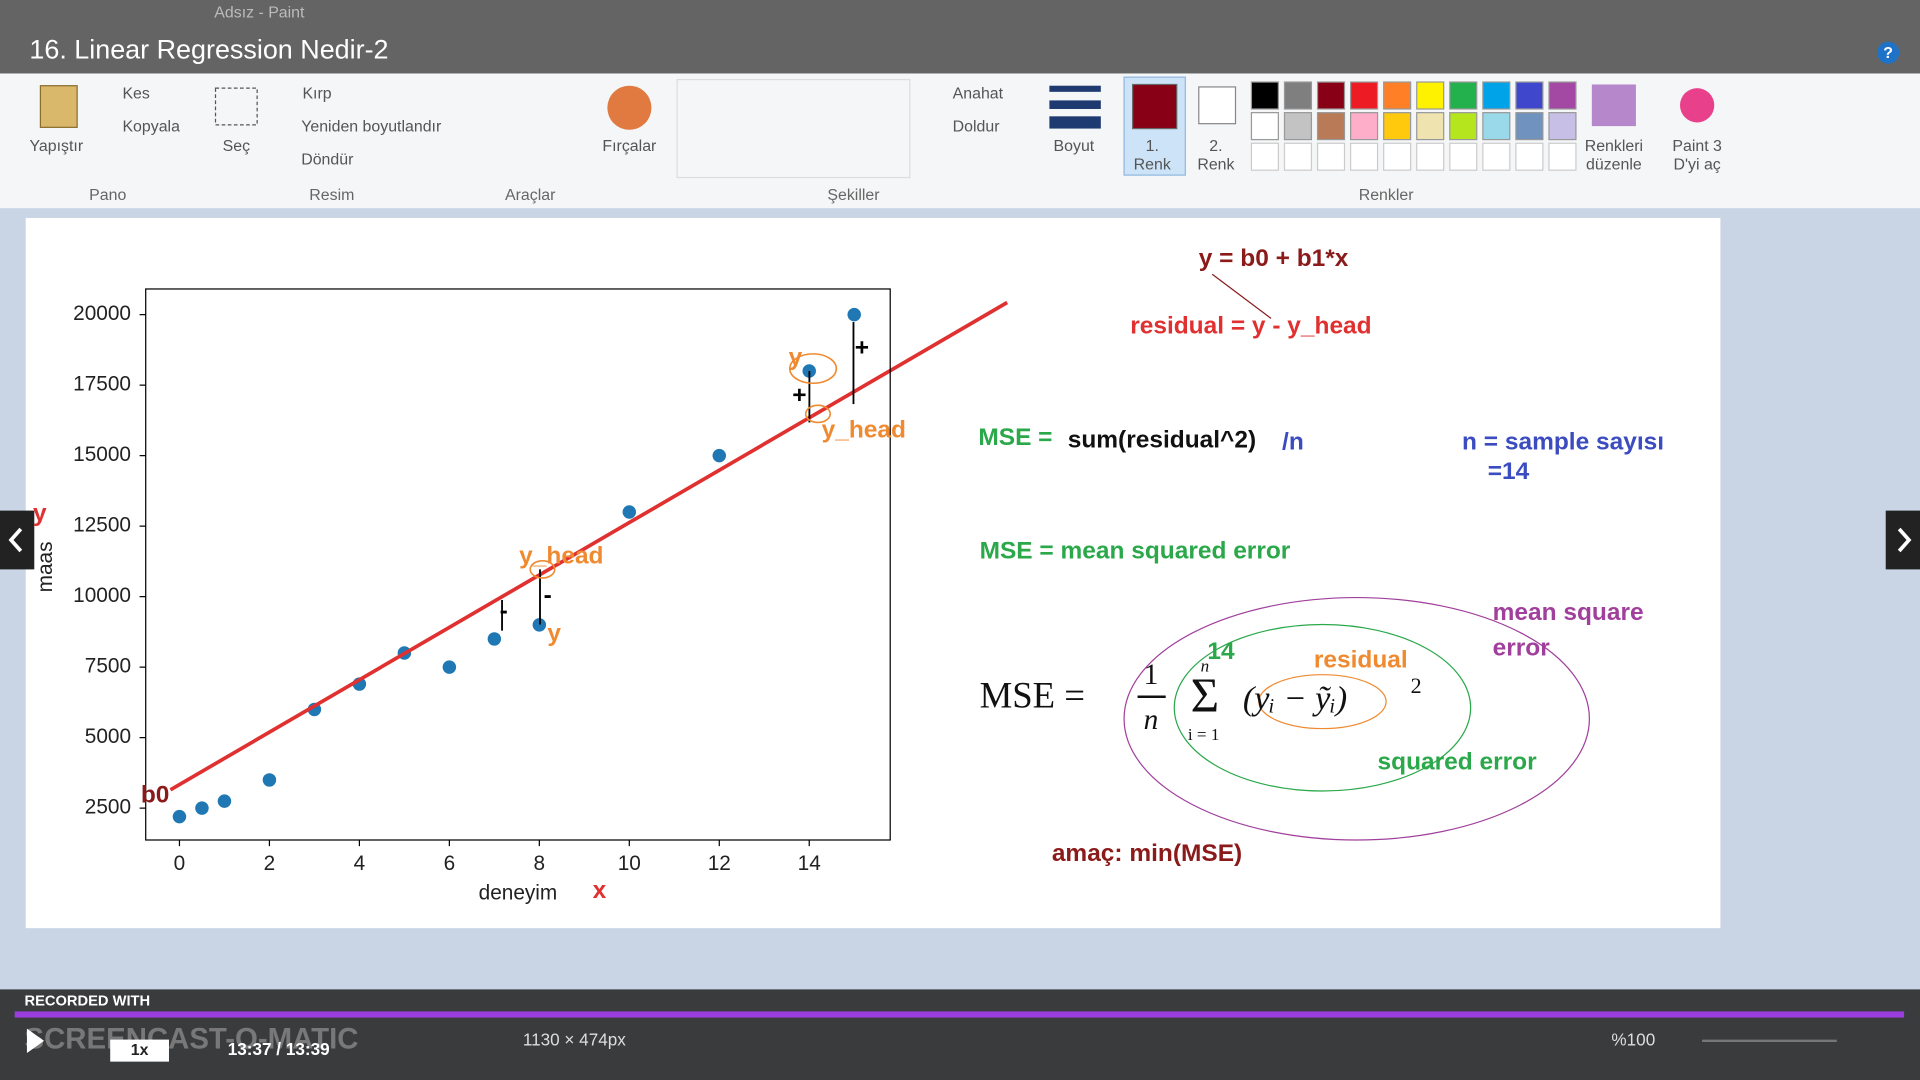  Describe the element at coordinates (139, 1050) in the screenshot. I see `speed-button` at that location.